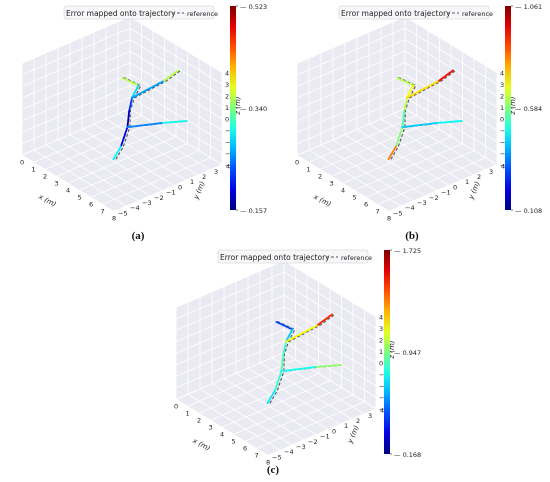  I want to click on y-tick-label: −4, so click(410, 208).